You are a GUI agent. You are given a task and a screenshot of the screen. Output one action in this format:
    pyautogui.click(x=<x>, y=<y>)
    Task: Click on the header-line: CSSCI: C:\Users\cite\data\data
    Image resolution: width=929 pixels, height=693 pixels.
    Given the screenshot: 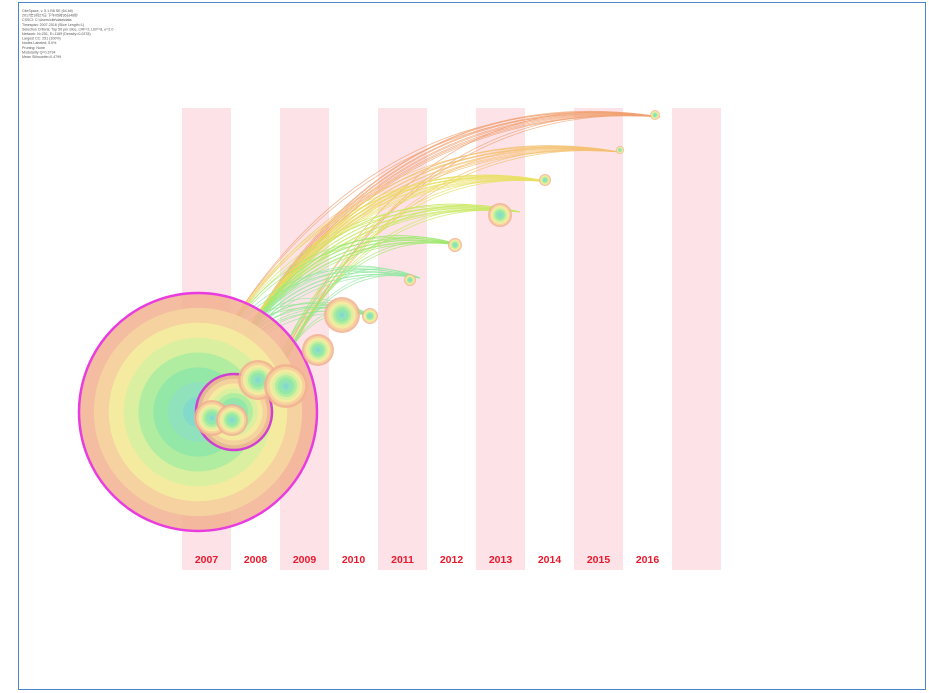 What is the action you would take?
    pyautogui.click(x=47, y=20)
    